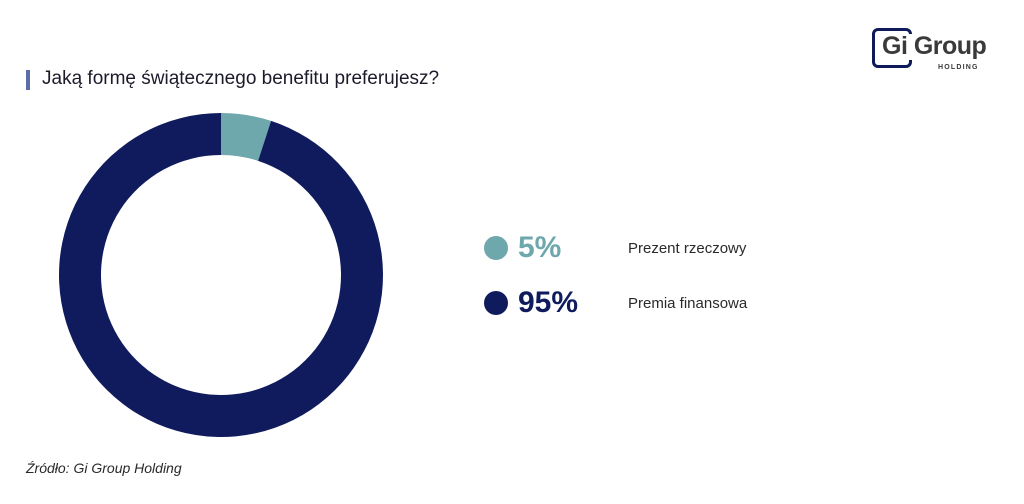  What do you see at coordinates (615, 303) in the screenshot?
I see `legend-item-premia: 95% Premia finansowa` at bounding box center [615, 303].